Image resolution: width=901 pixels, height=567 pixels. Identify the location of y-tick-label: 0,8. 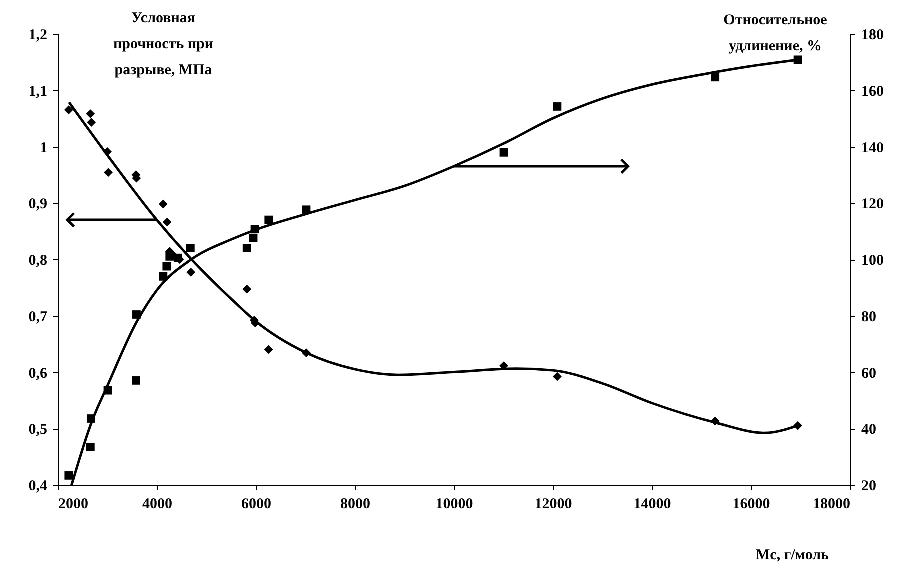
(38, 261).